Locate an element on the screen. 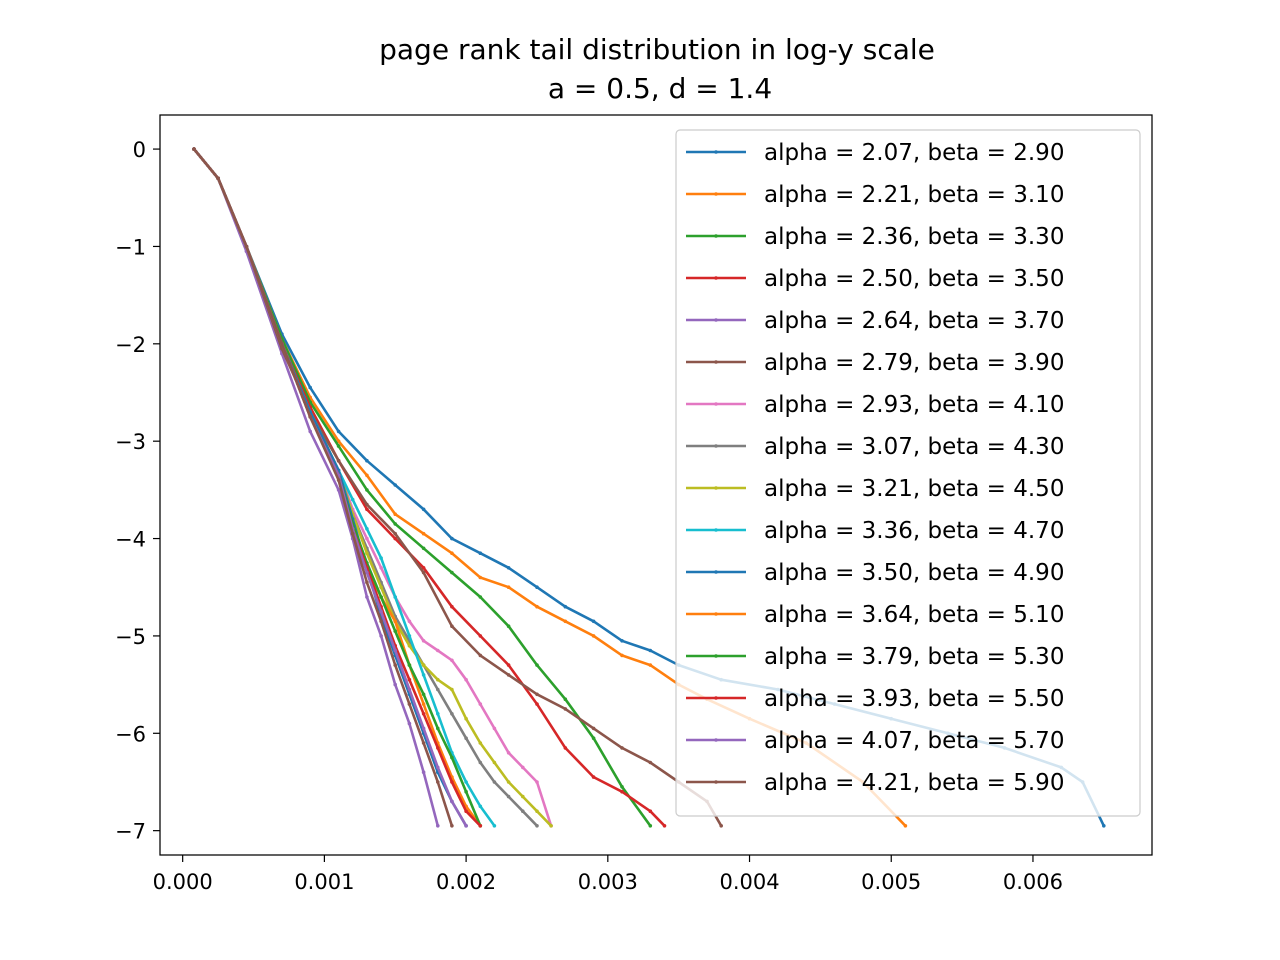 The width and height of the screenshot is (1280, 960). x-tick-label: 0.001 is located at coordinates (324, 882).